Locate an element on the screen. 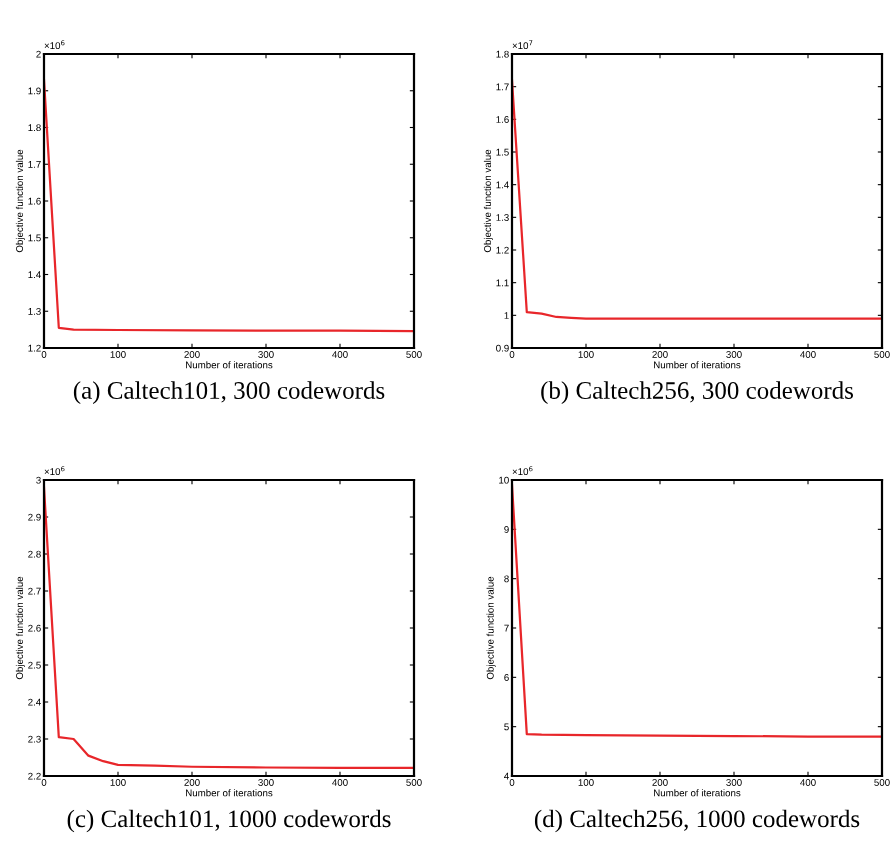 This screenshot has height=856, width=894. text: (b) Caltech256, 300 codewords is located at coordinates (697, 392).